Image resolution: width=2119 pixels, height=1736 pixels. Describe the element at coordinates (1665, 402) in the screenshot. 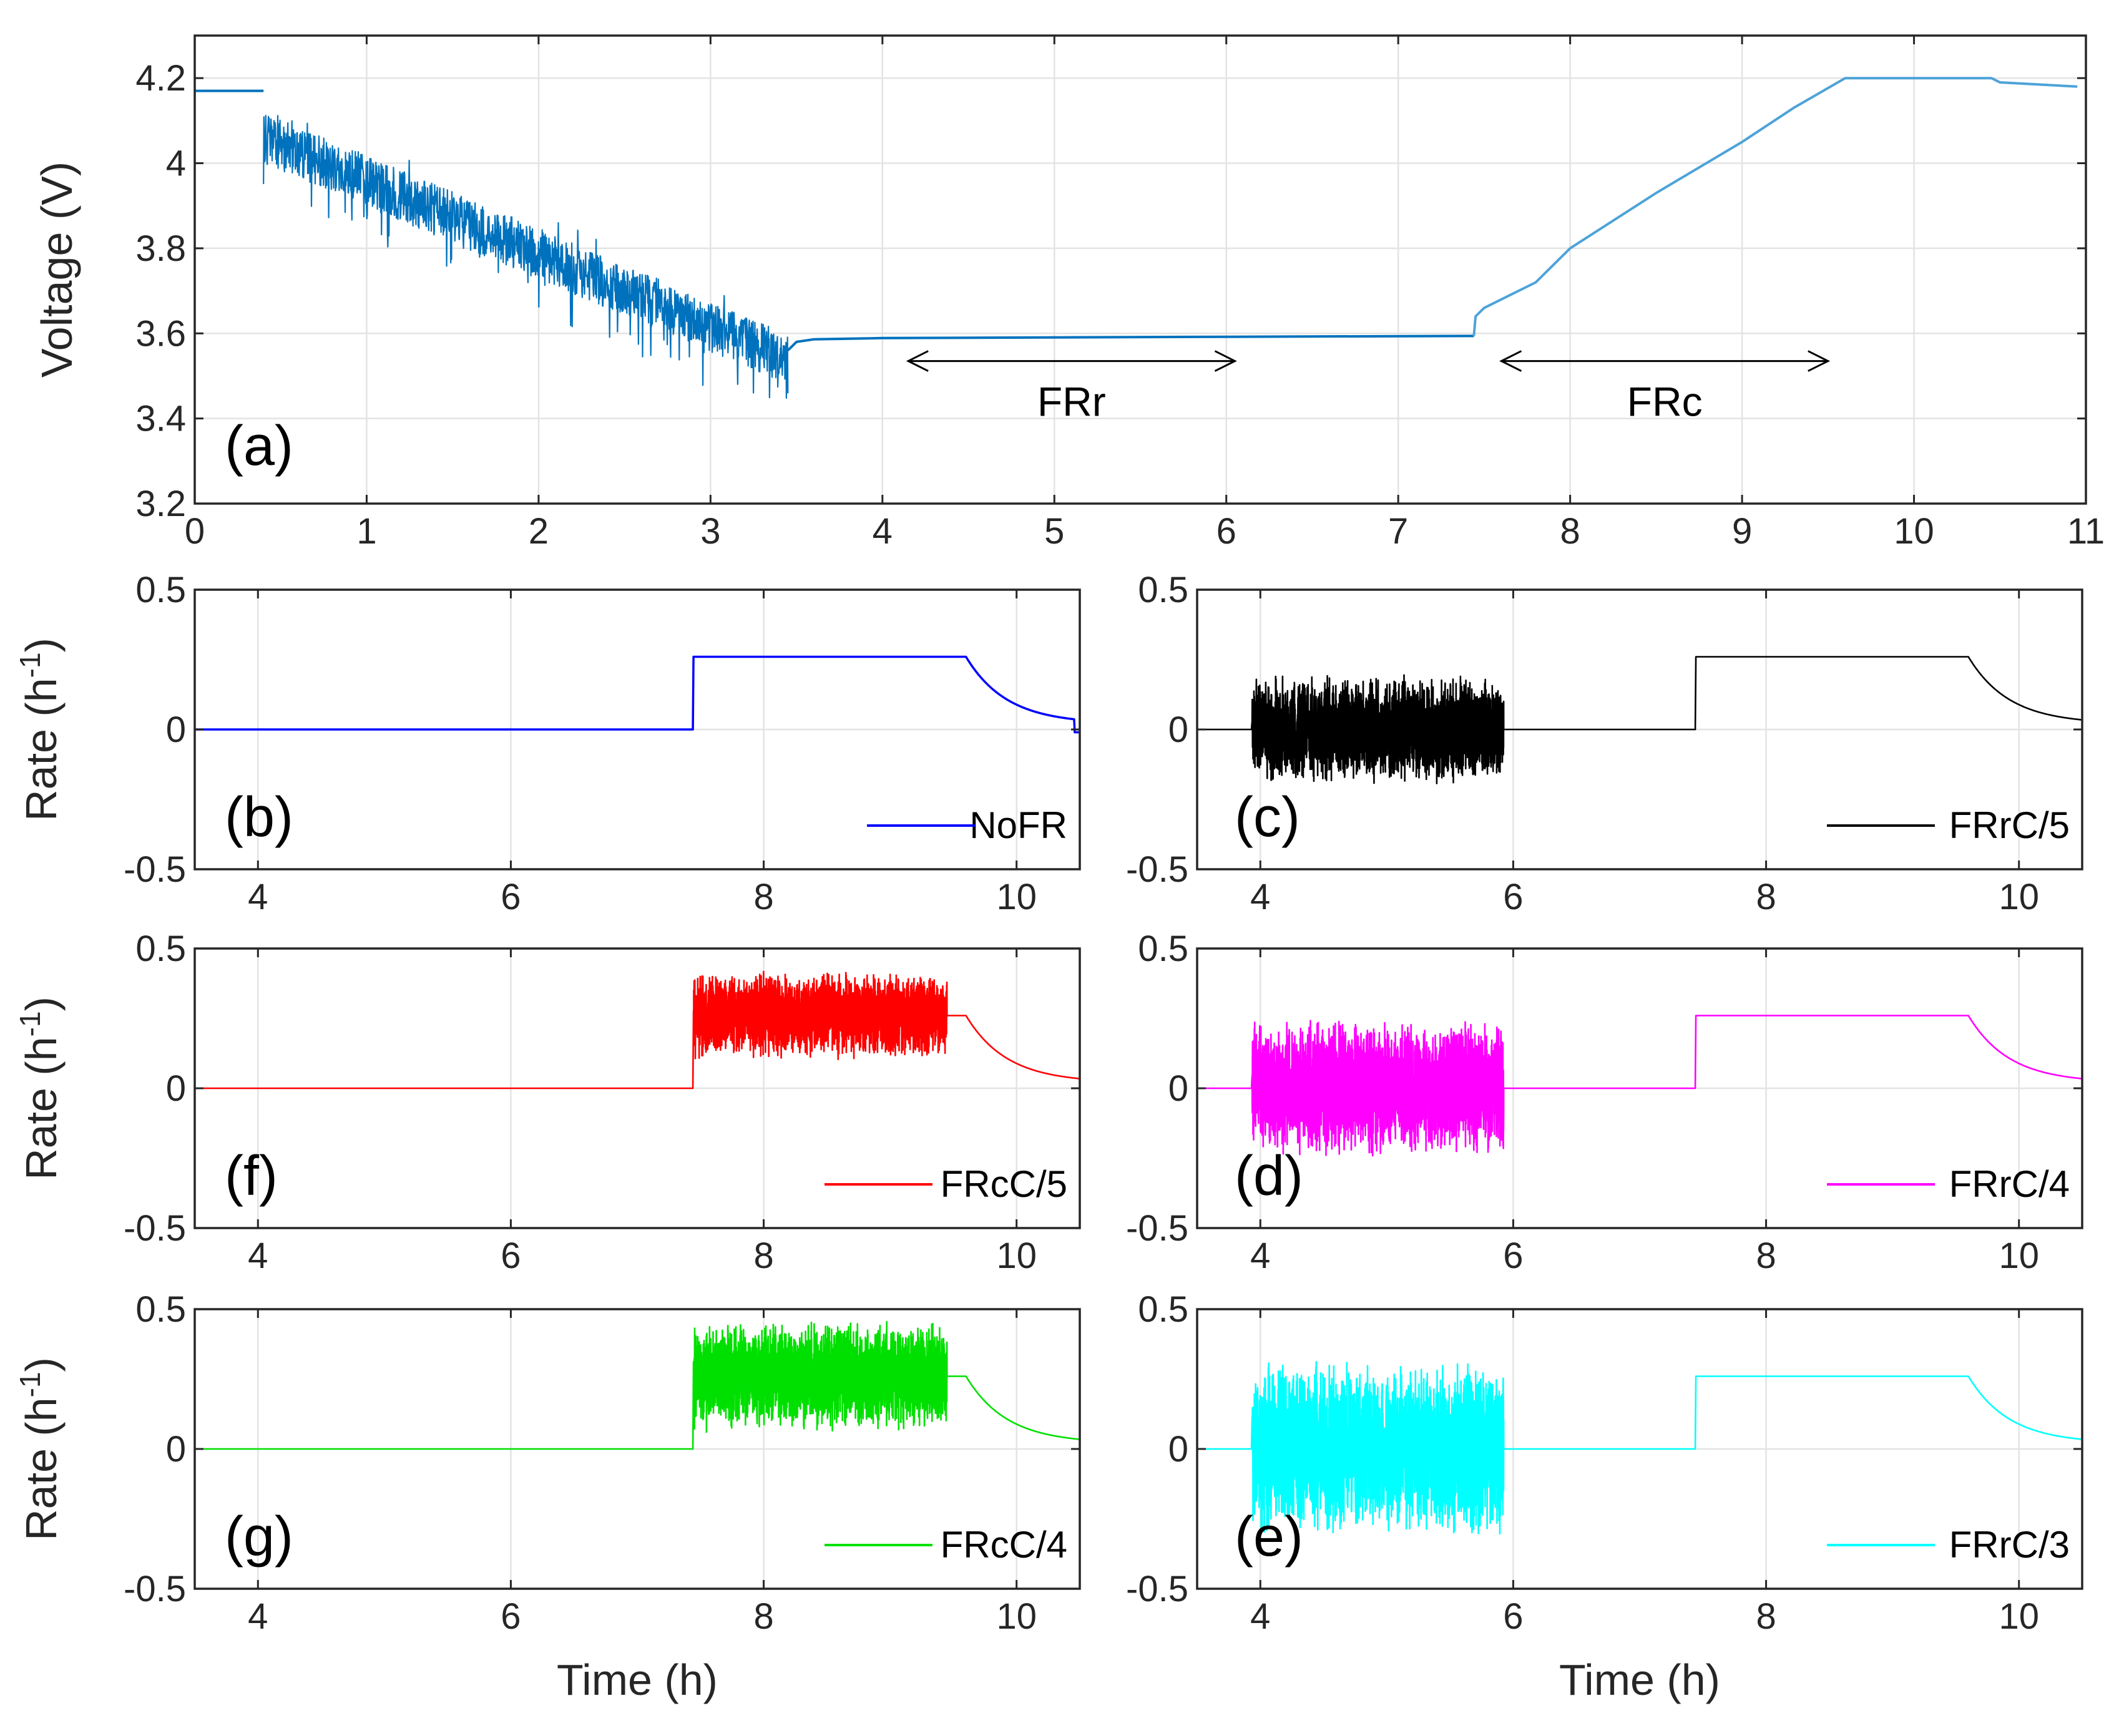

I see `annotation-label: FRc` at that location.